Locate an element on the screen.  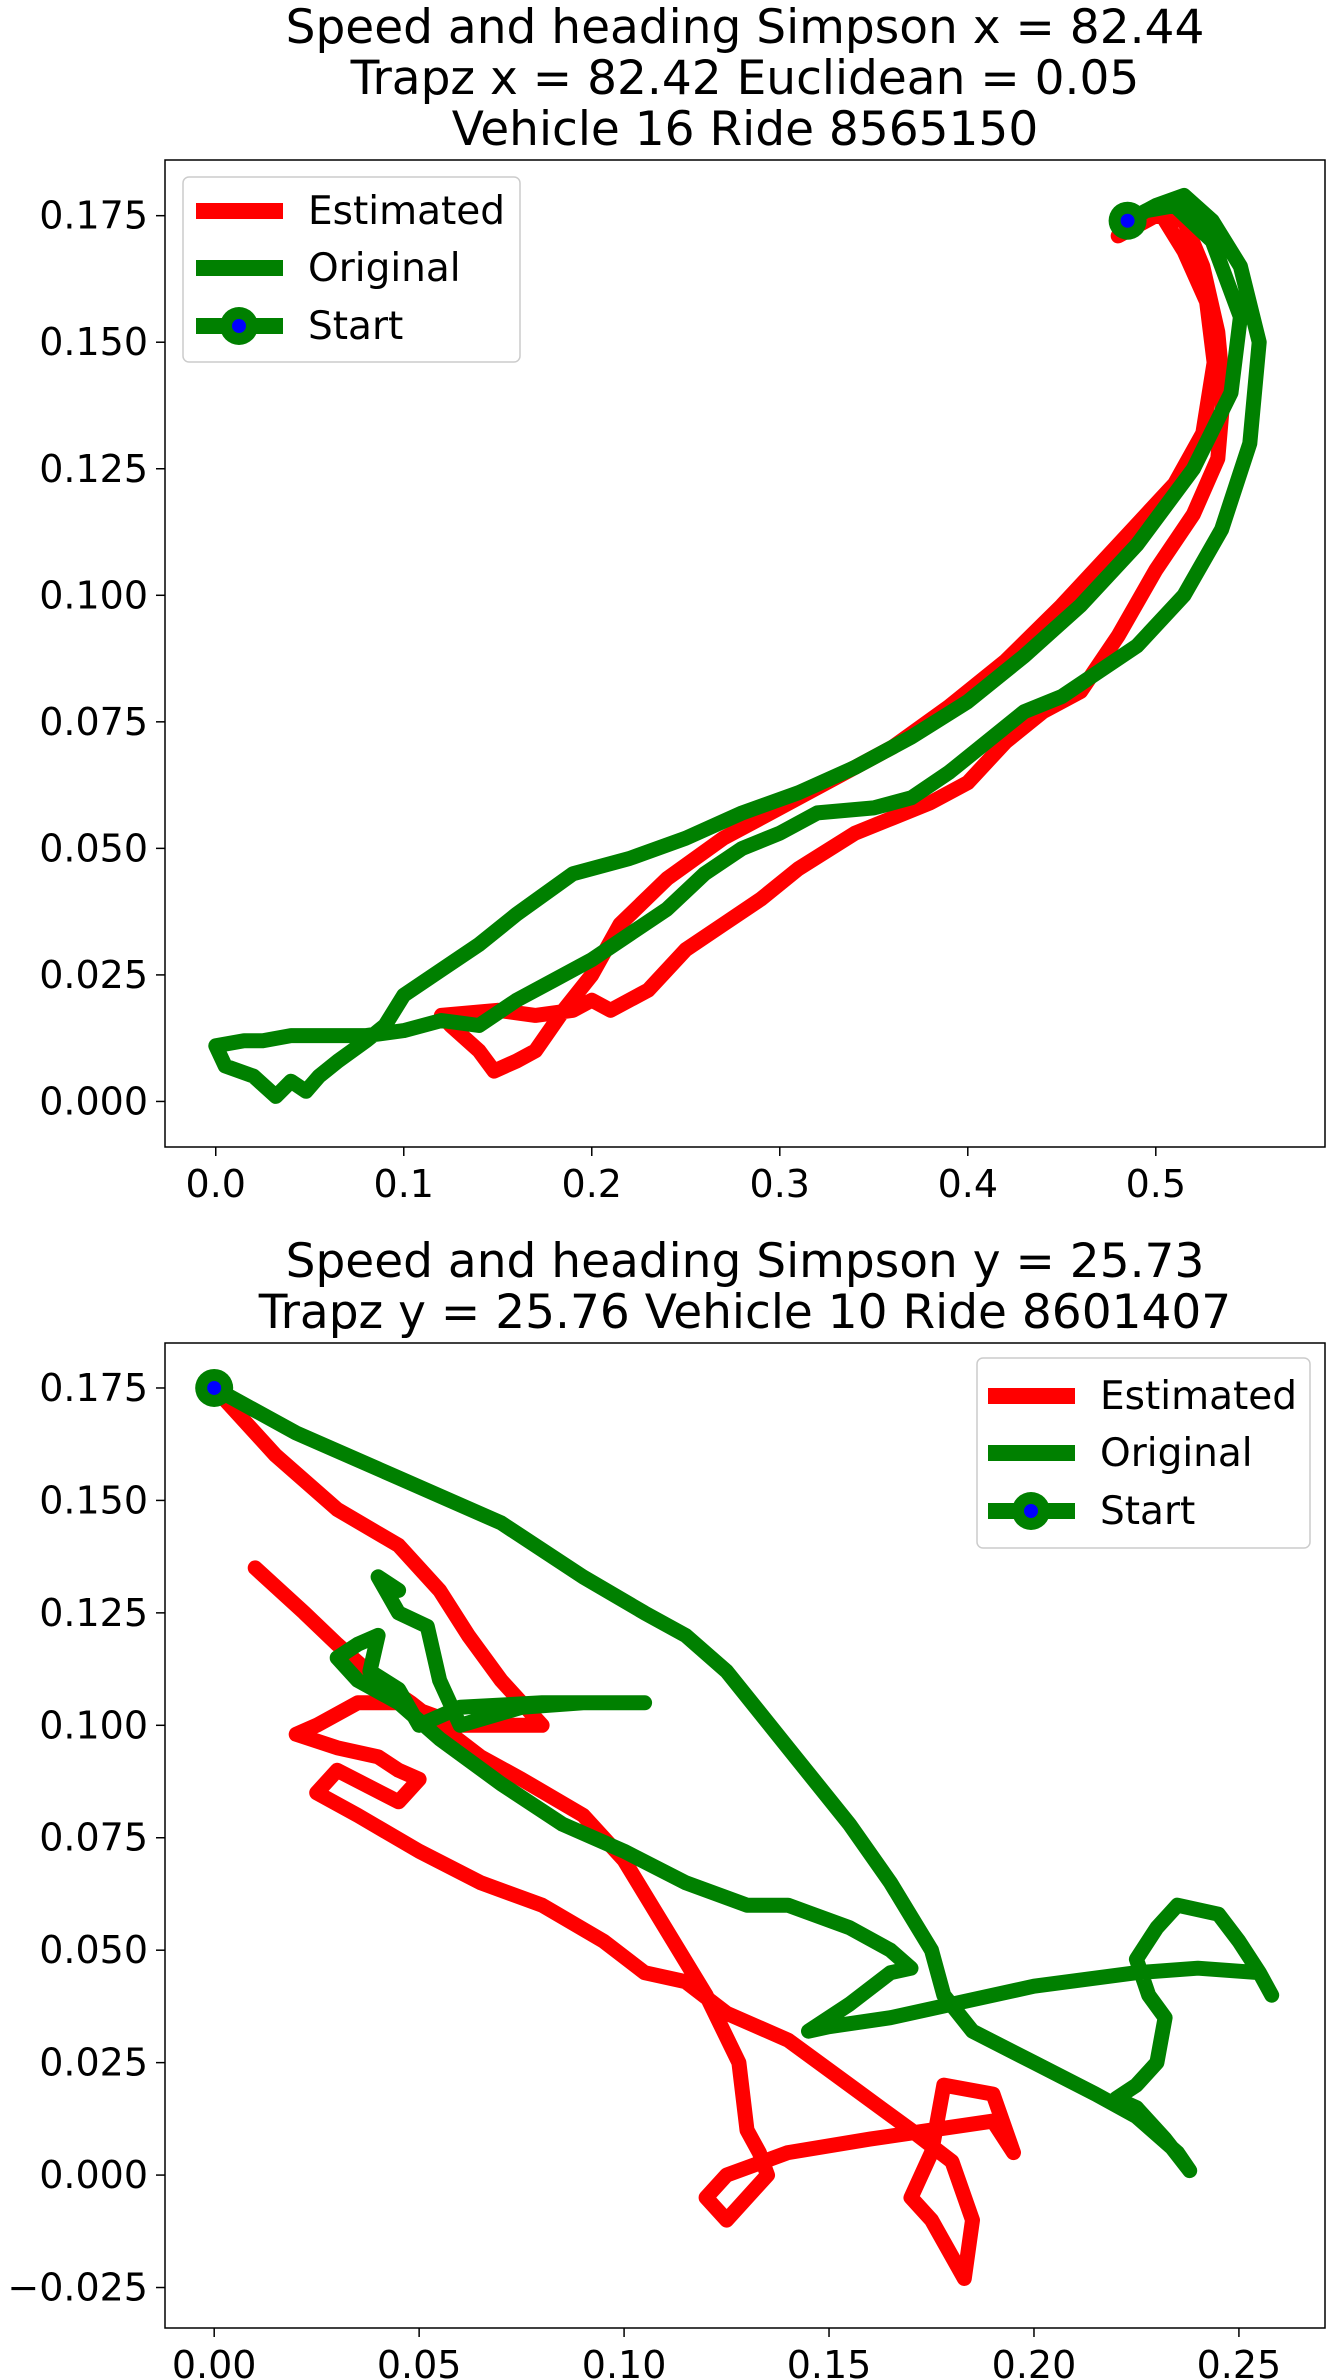
chart-title-line-2: Trapz y = 25.76 Vehicle 10 Ride 8601407 is located at coordinates (744, 1312).